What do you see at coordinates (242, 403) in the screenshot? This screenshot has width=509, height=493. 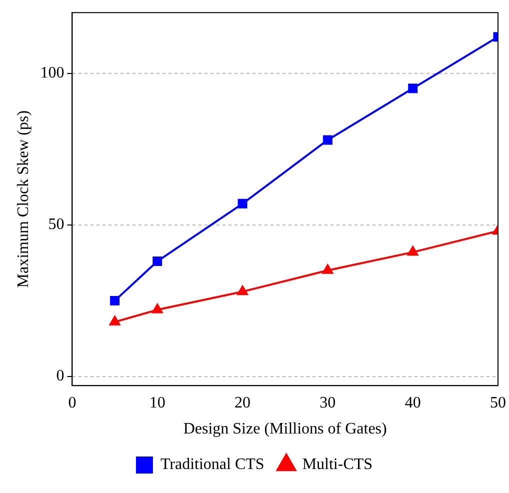 I see `x-tick-label: 20` at bounding box center [242, 403].